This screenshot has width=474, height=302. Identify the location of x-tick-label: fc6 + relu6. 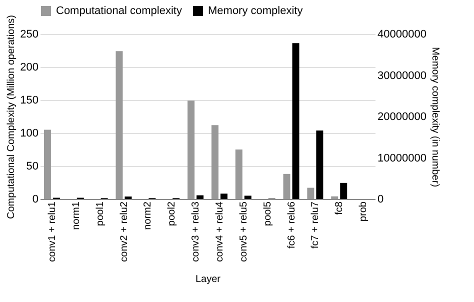
(292, 224).